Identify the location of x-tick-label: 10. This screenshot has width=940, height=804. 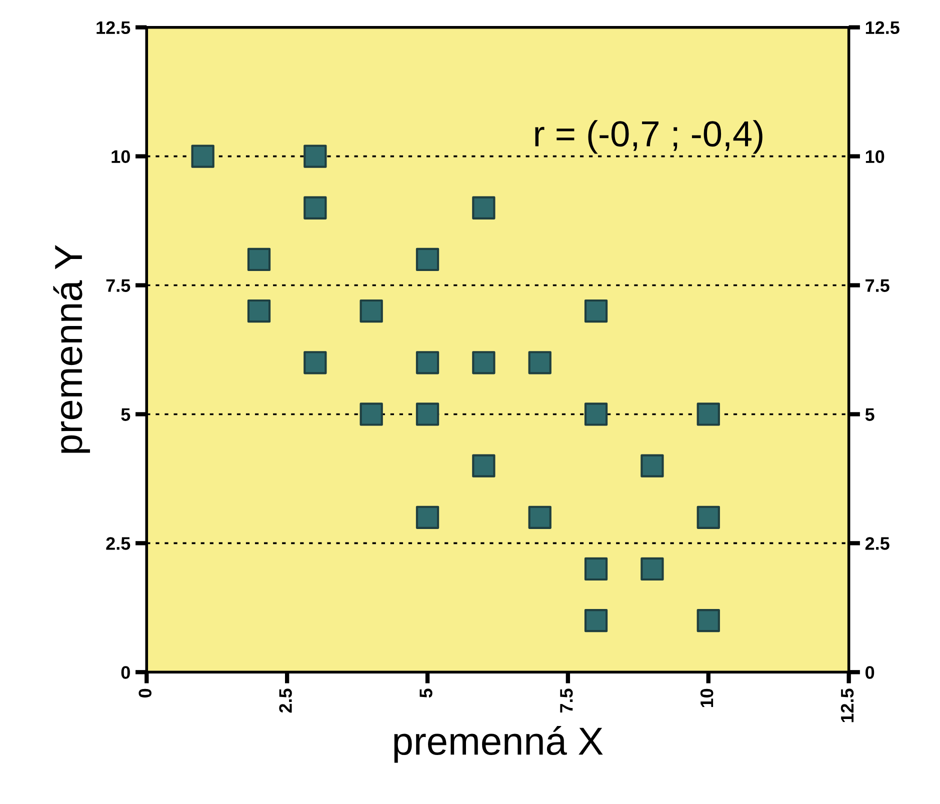
(707, 698).